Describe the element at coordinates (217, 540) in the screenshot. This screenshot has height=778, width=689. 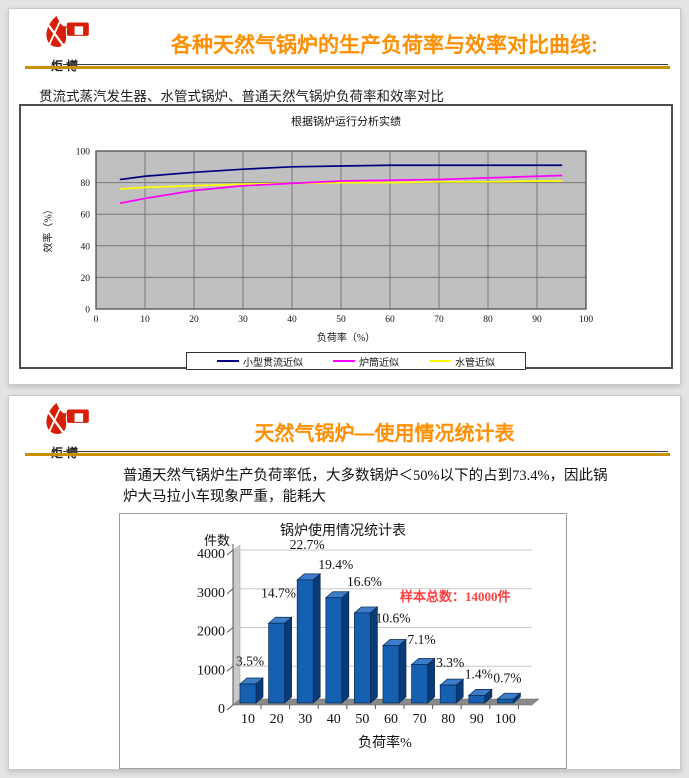
I see `bar-chart-y-axis-label: 件数` at that location.